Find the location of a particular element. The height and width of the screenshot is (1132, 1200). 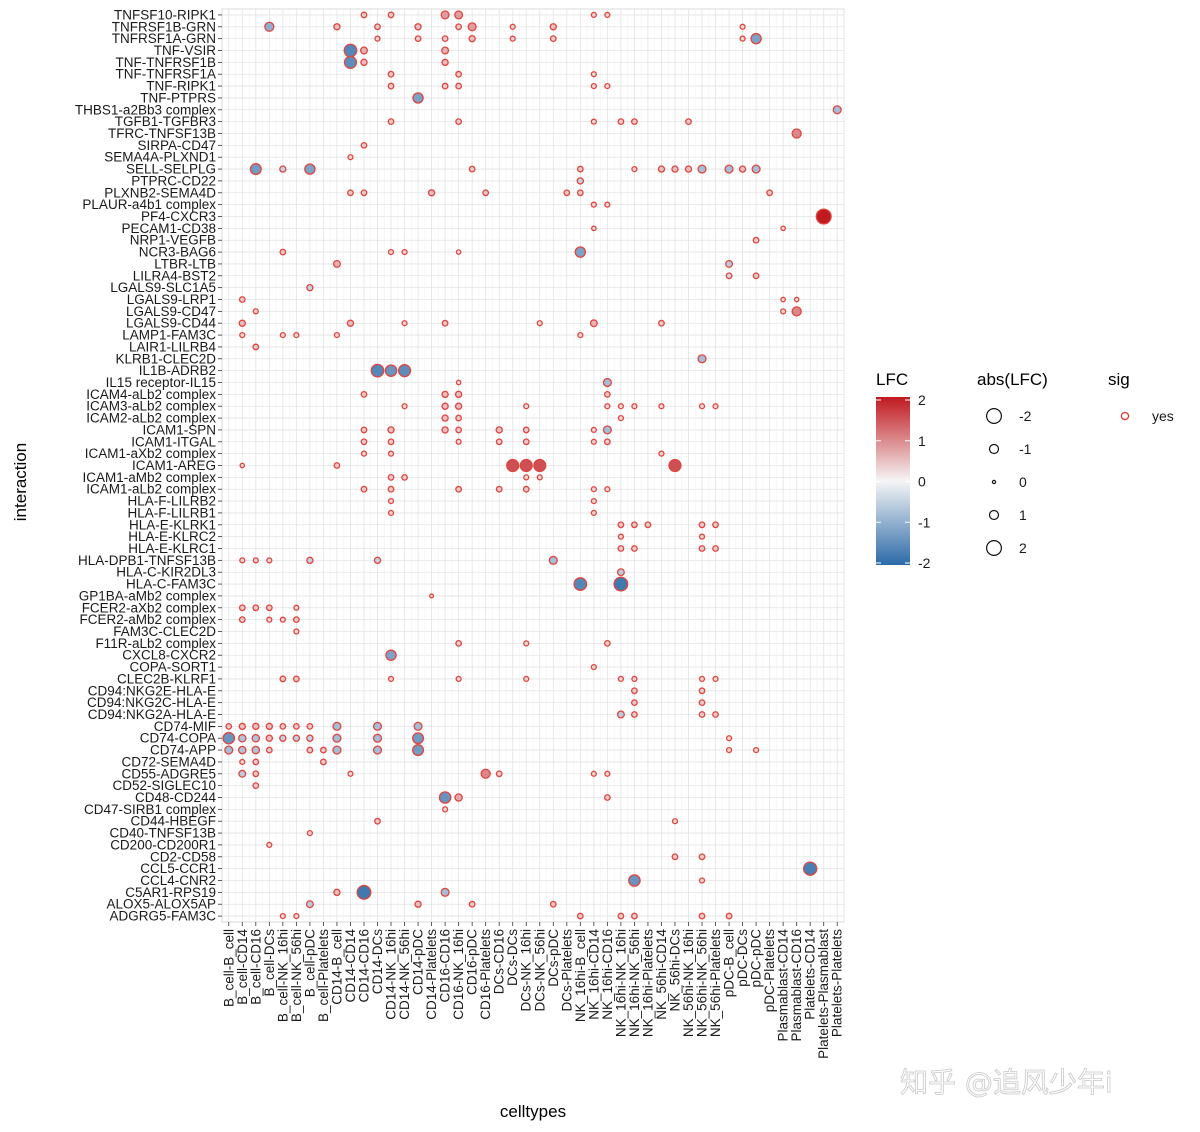

colorbar-tick-label: -2 is located at coordinates (924, 563).